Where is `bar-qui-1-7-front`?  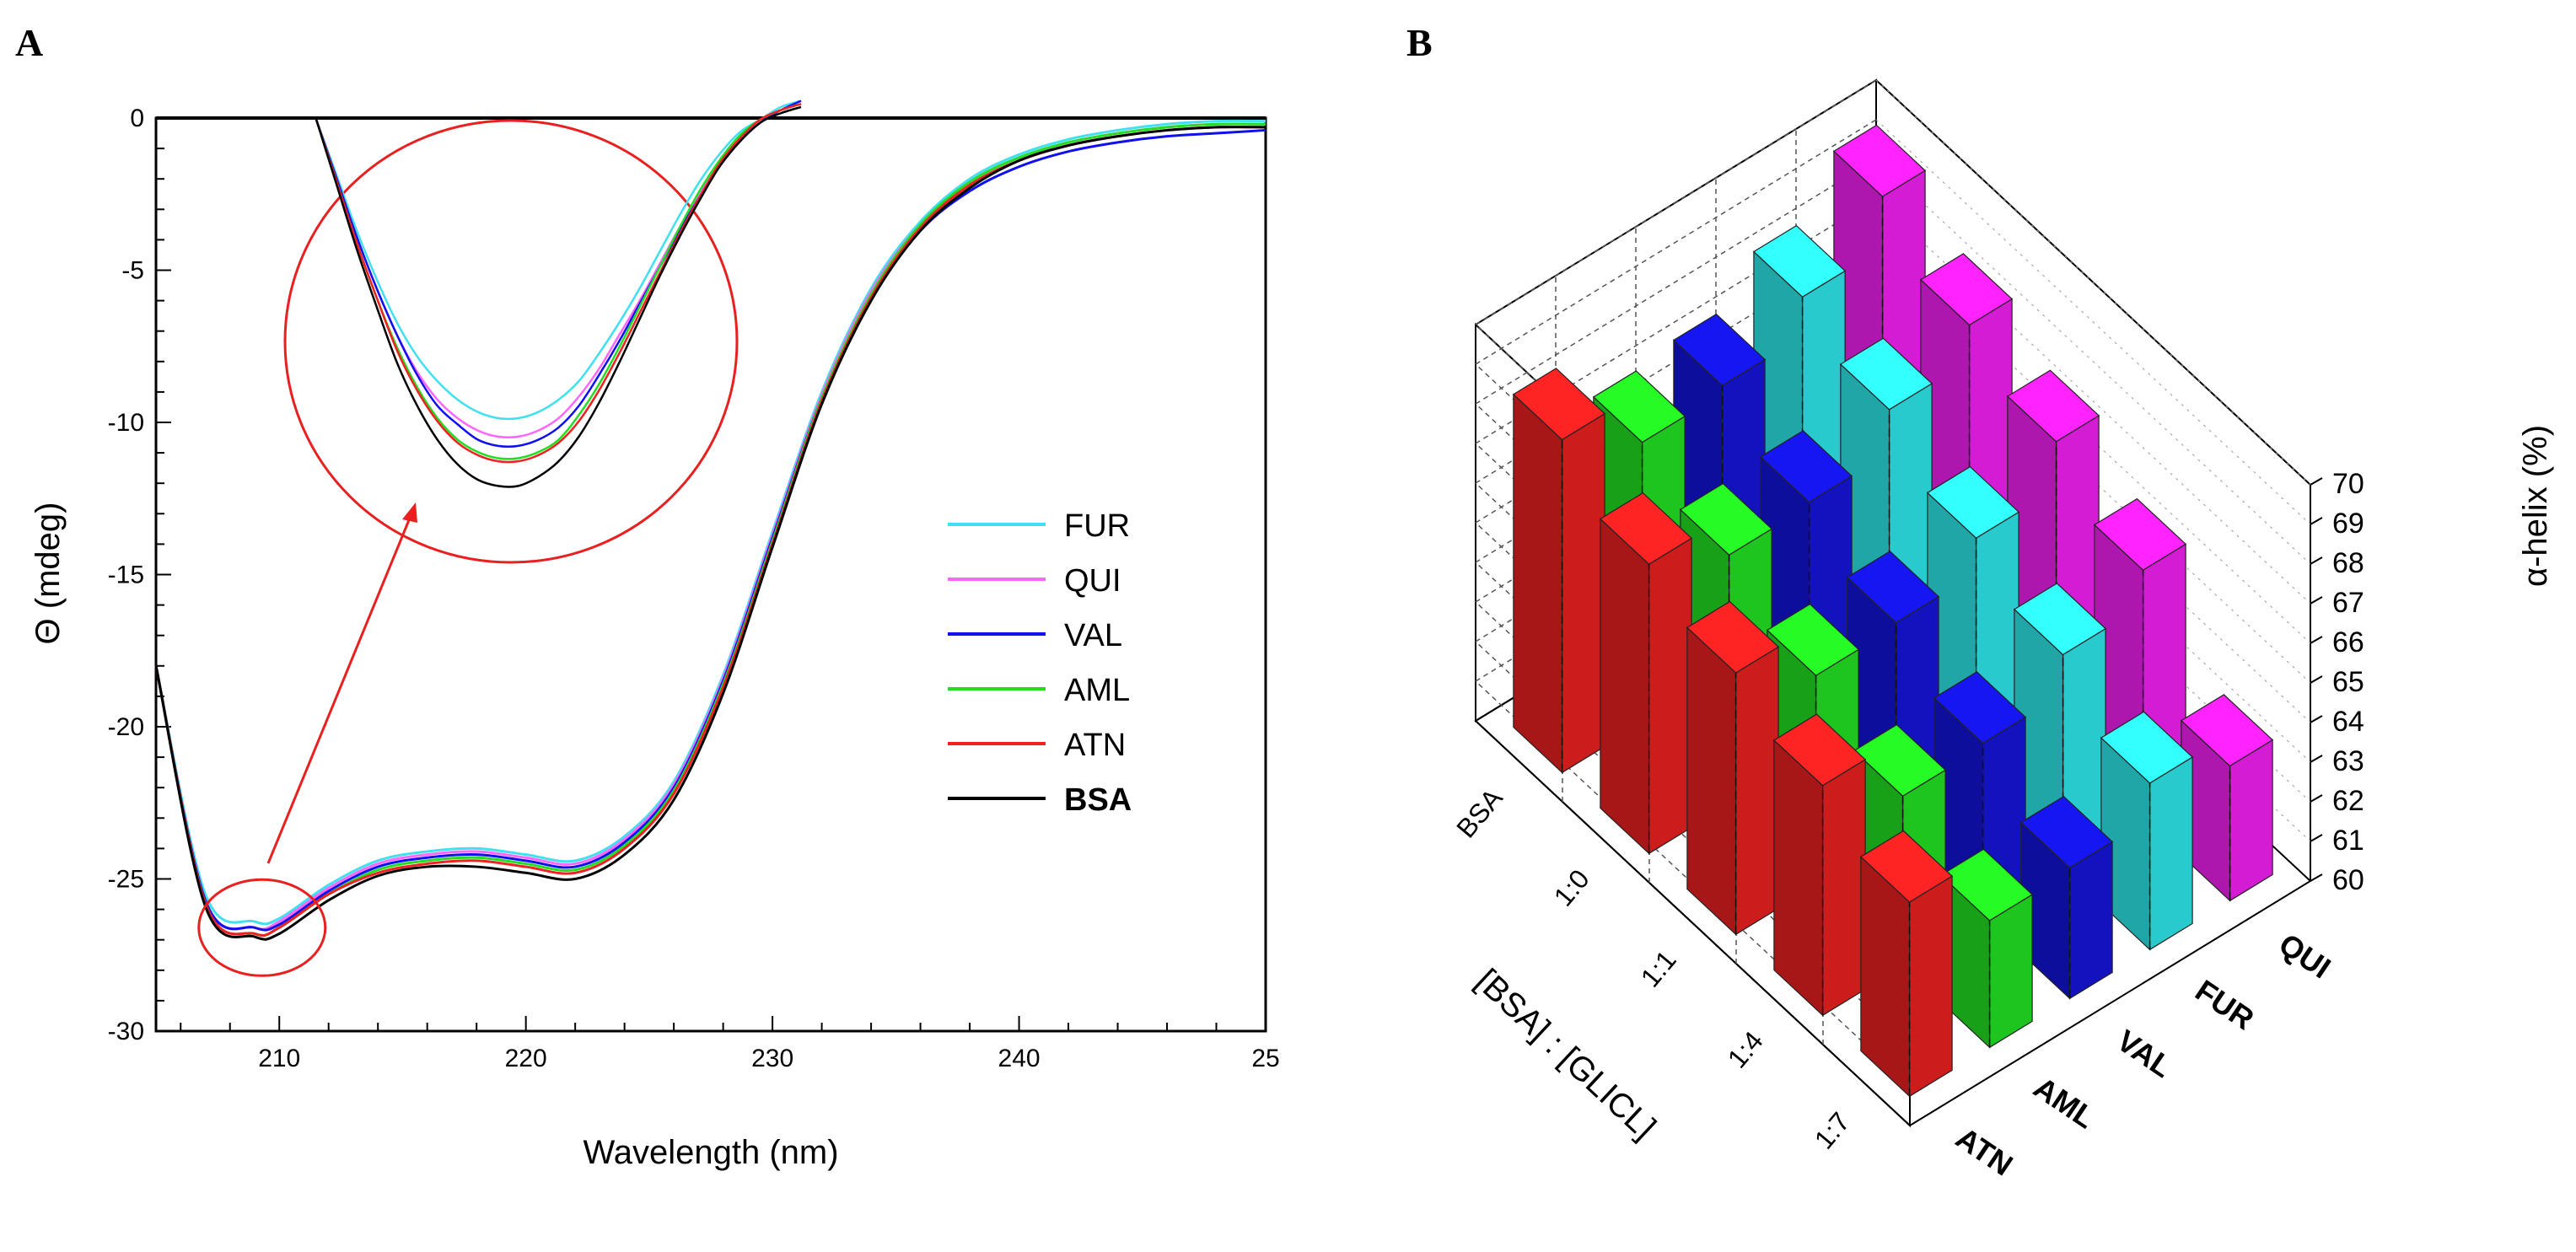
bar-qui-1-7-front is located at coordinates (2251, 820).